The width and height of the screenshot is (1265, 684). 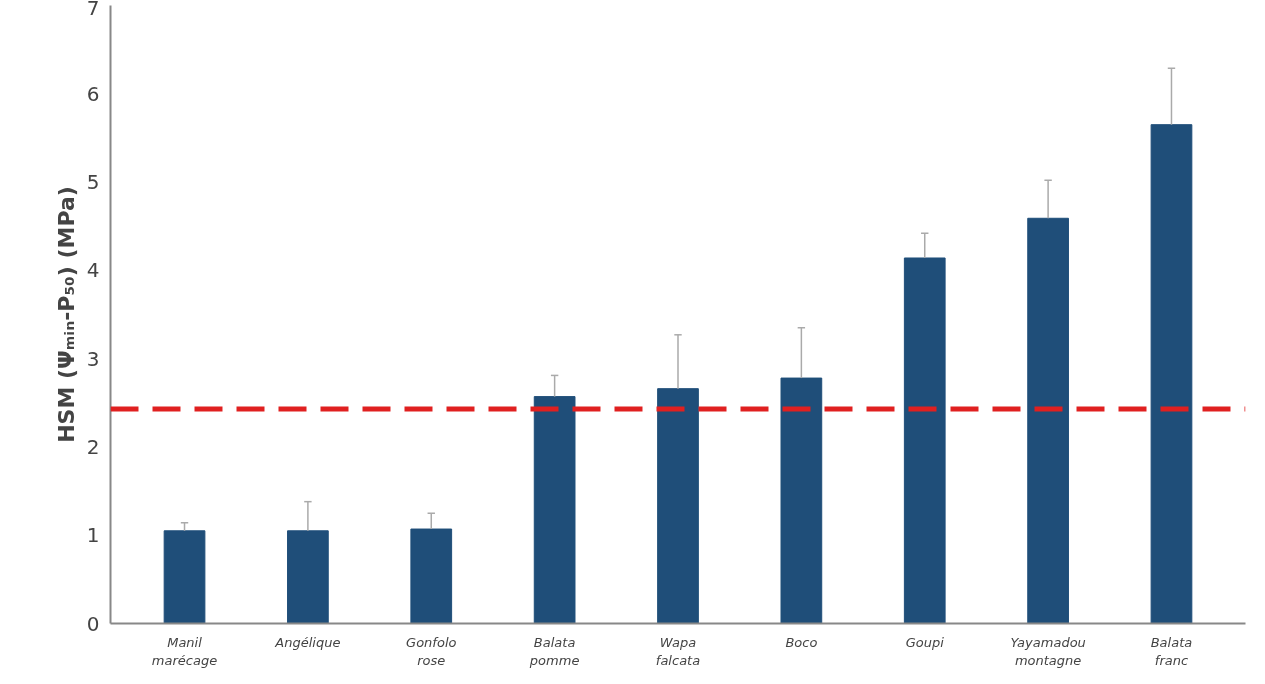 What do you see at coordinates (93, 270) in the screenshot?
I see `y-tick-label: 4` at bounding box center [93, 270].